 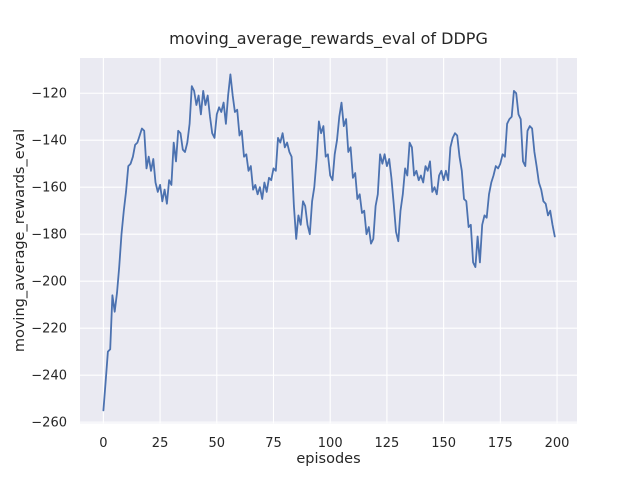 I want to click on y-tick-label: −120, so click(x=49, y=94).